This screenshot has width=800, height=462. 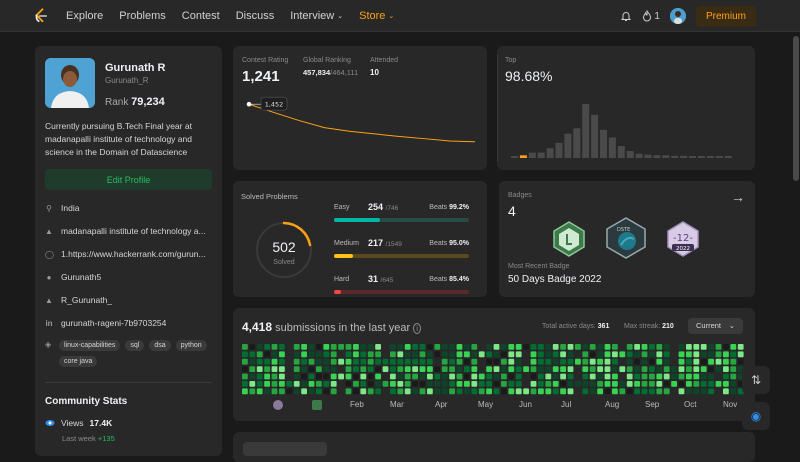 I want to click on solved-progress-ring, so click(x=284, y=250).